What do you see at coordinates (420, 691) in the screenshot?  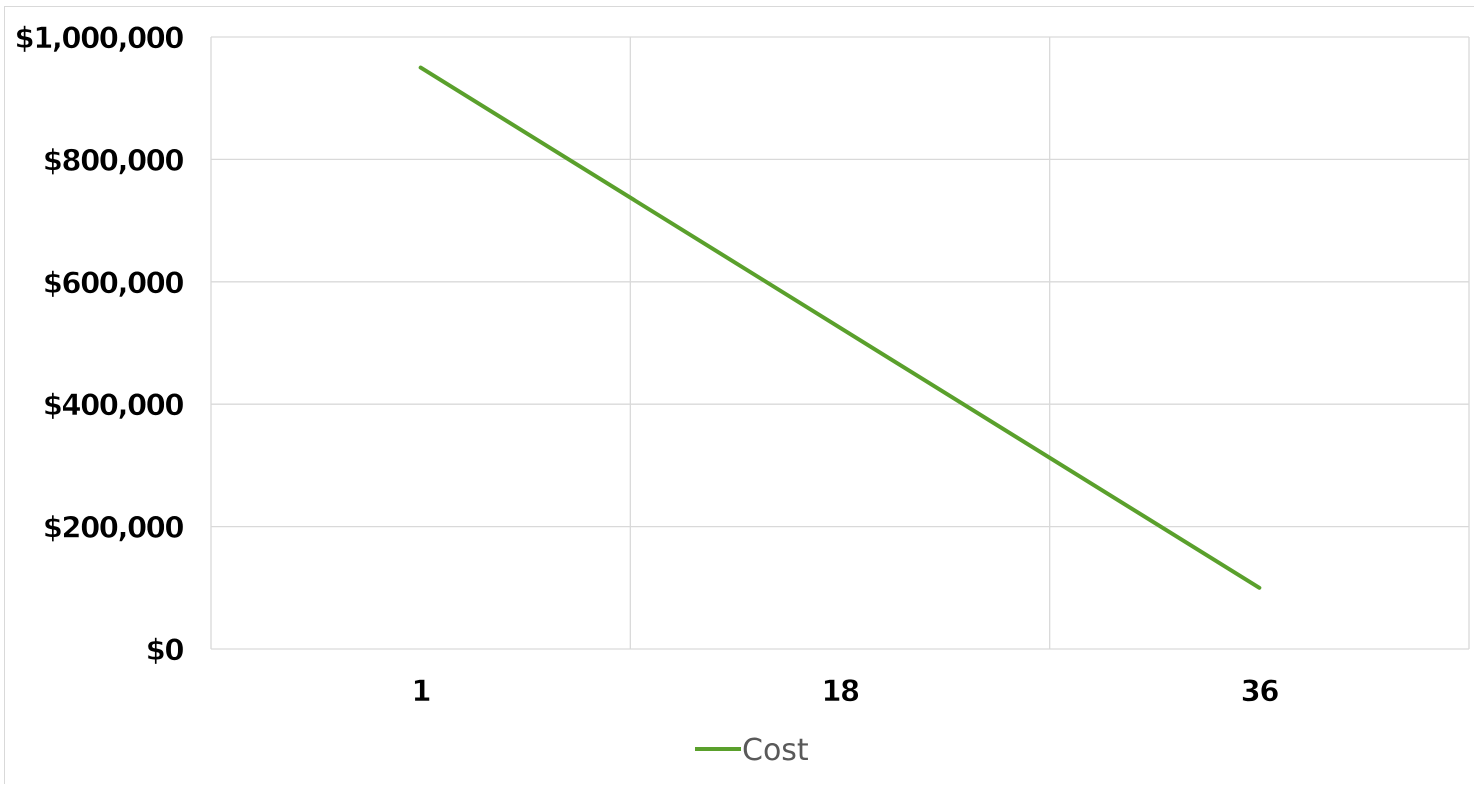 I see `x-tick-label: 1` at bounding box center [420, 691].